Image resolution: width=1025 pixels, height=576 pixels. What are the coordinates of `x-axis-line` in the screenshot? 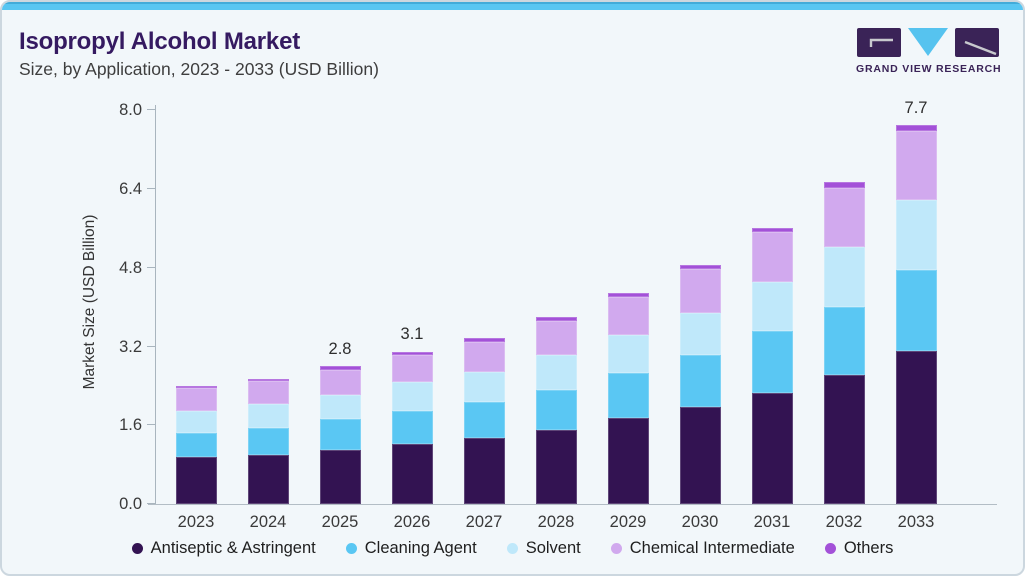 It's located at (572, 504).